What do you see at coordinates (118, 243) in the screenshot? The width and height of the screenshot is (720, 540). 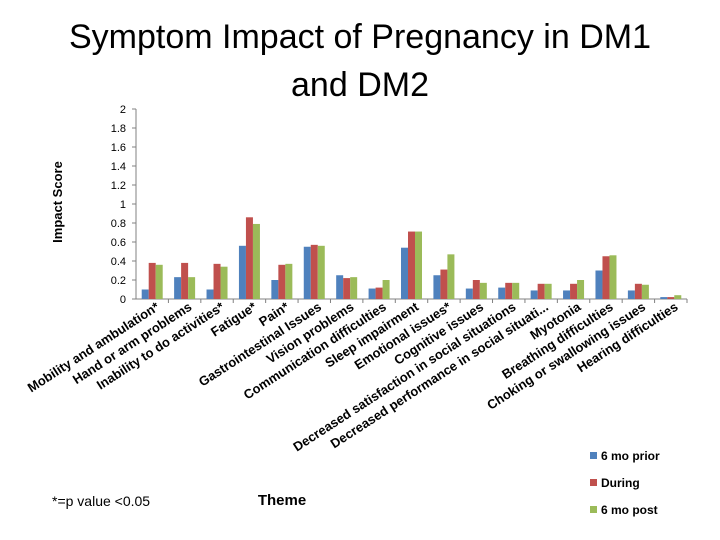 I see `y-tick-label: 0.6` at bounding box center [118, 243].